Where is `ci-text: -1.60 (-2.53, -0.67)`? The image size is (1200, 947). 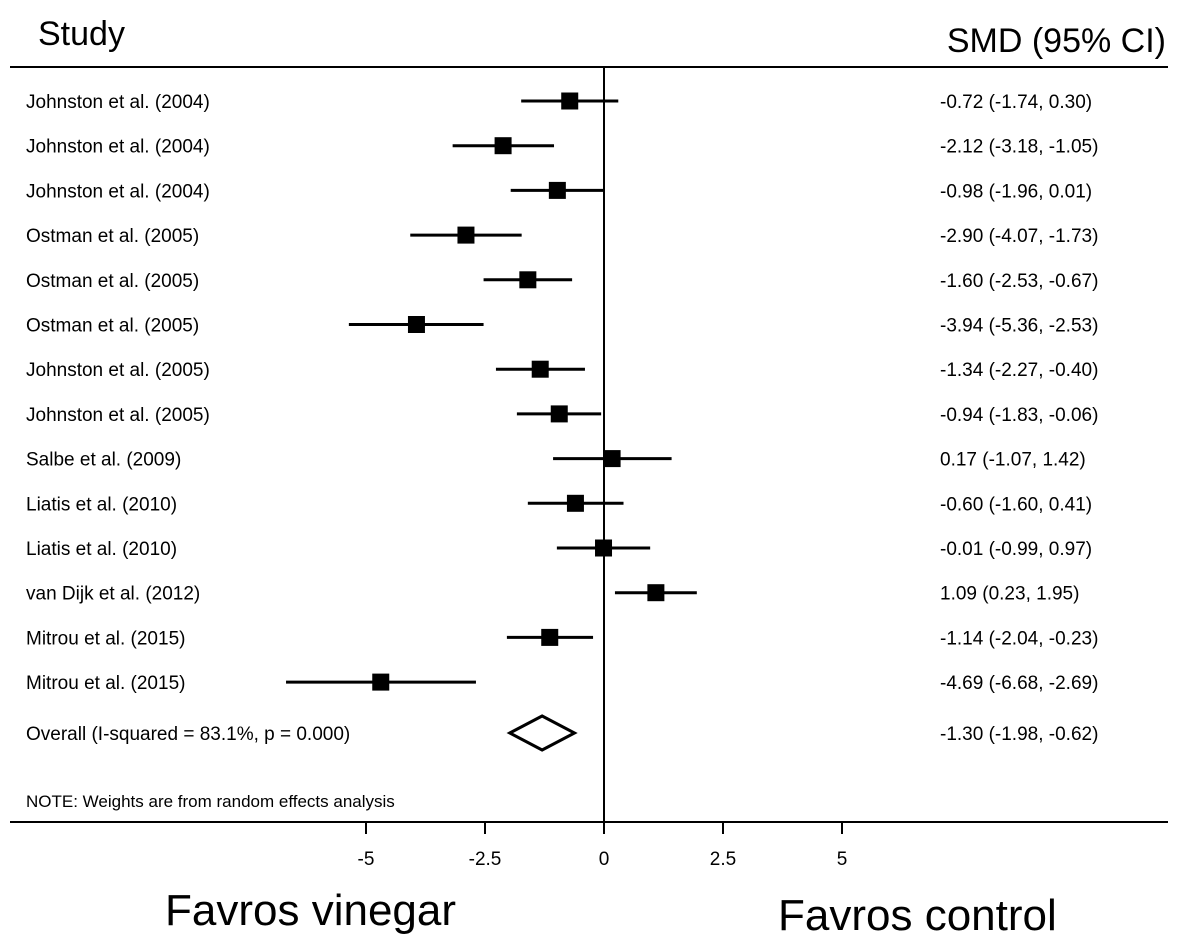 ci-text: -1.60 (-2.53, -0.67) is located at coordinates (1019, 281).